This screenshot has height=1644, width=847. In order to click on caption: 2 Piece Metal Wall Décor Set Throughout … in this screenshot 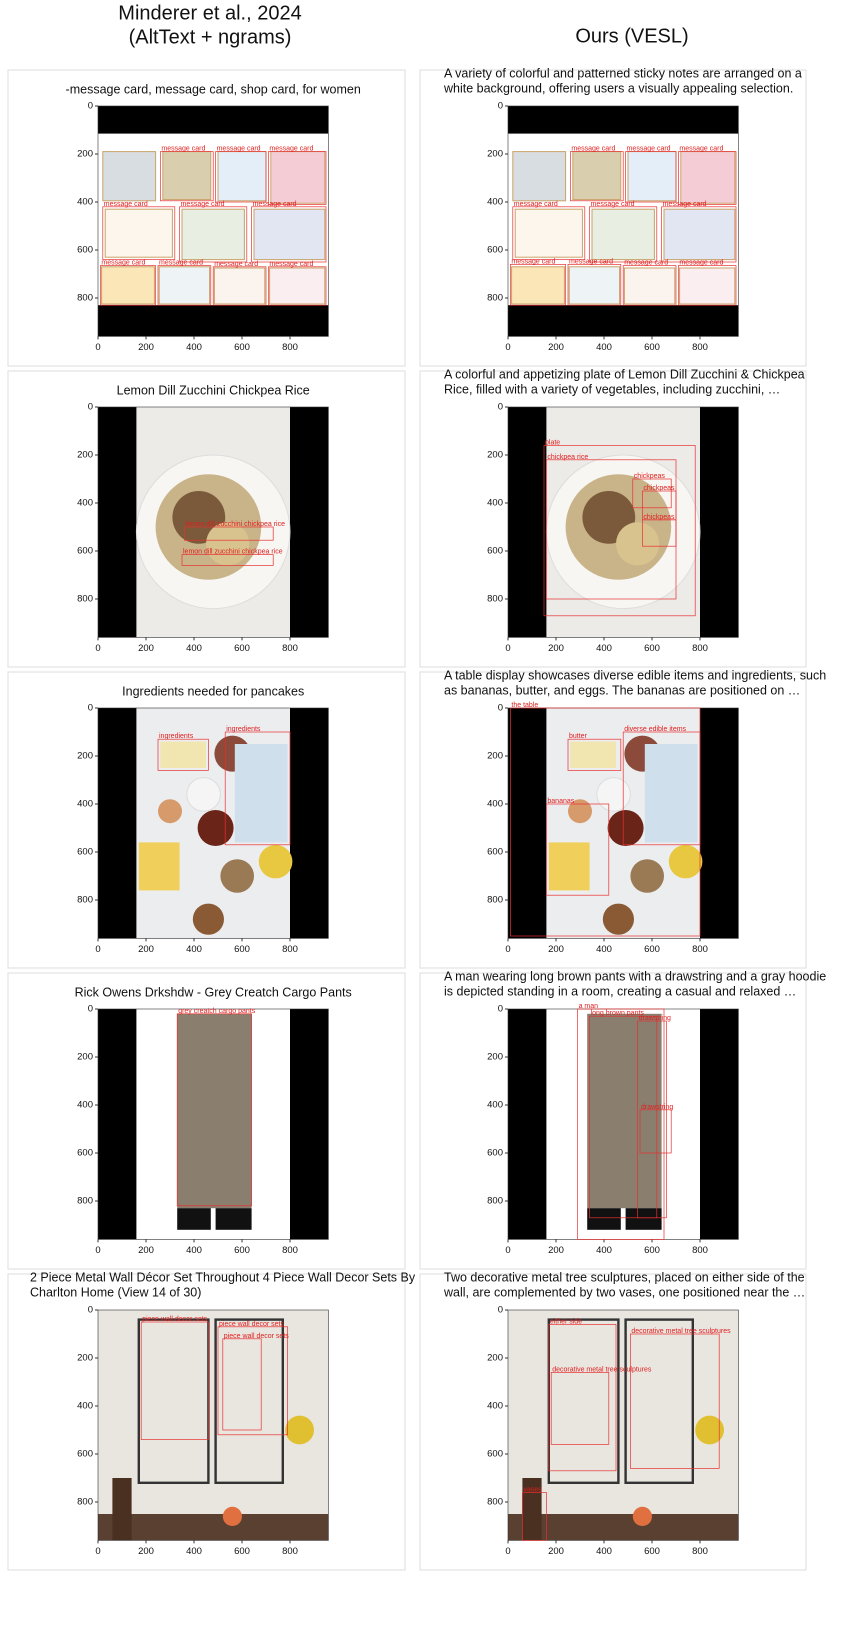, I will do `click(223, 1277)`.